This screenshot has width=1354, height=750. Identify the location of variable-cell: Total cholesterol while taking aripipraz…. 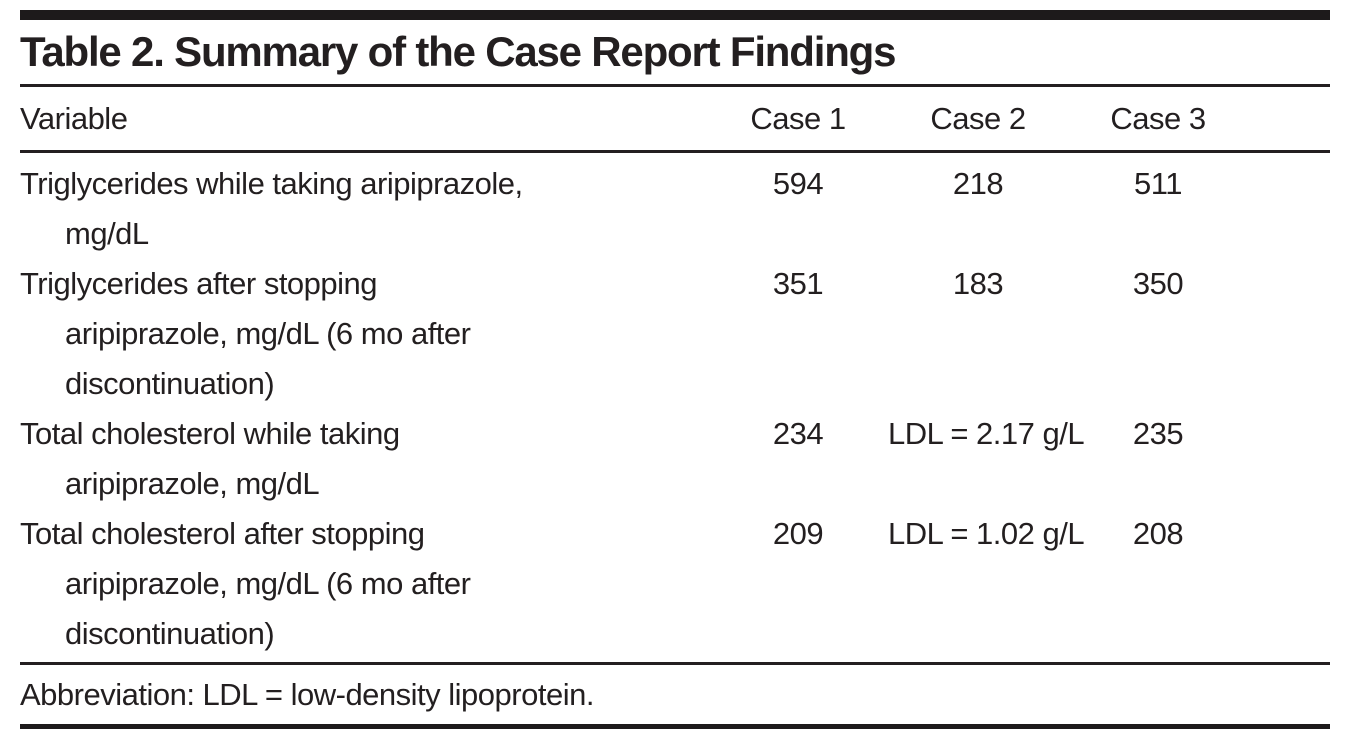
(364, 459).